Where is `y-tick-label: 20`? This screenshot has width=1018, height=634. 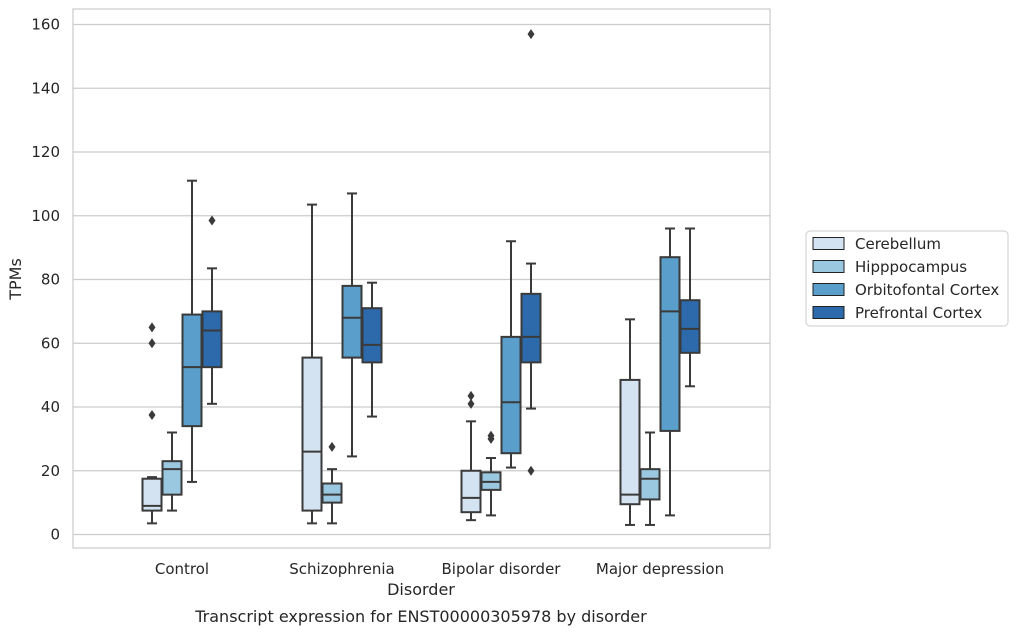
y-tick-label: 20 is located at coordinates (50, 471).